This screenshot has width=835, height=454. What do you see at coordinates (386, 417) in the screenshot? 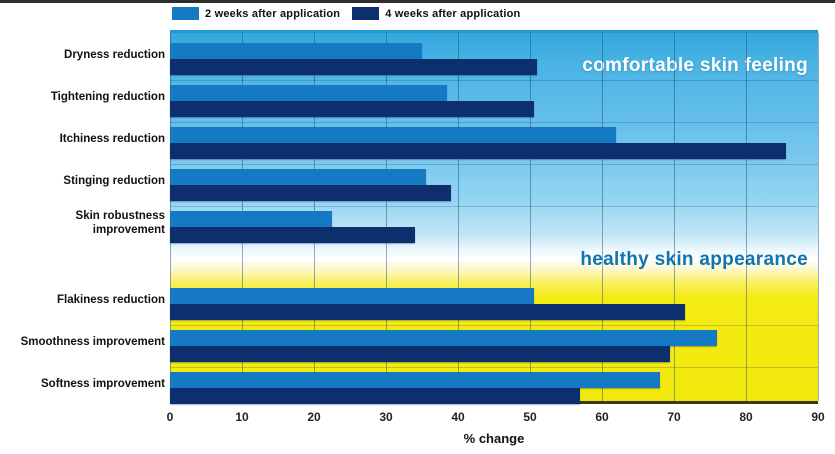
I see `x-tick-label-30: 30` at bounding box center [386, 417].